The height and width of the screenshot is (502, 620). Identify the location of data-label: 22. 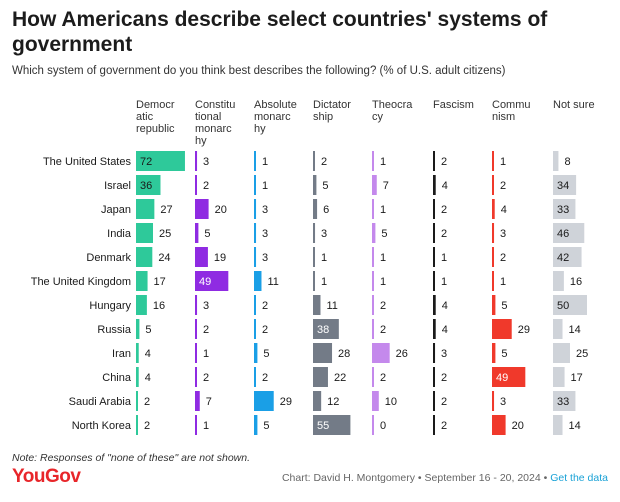
(340, 378).